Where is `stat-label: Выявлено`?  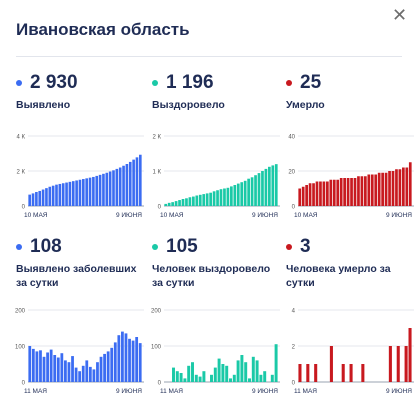
stat-label: Выявлено is located at coordinates (43, 105).